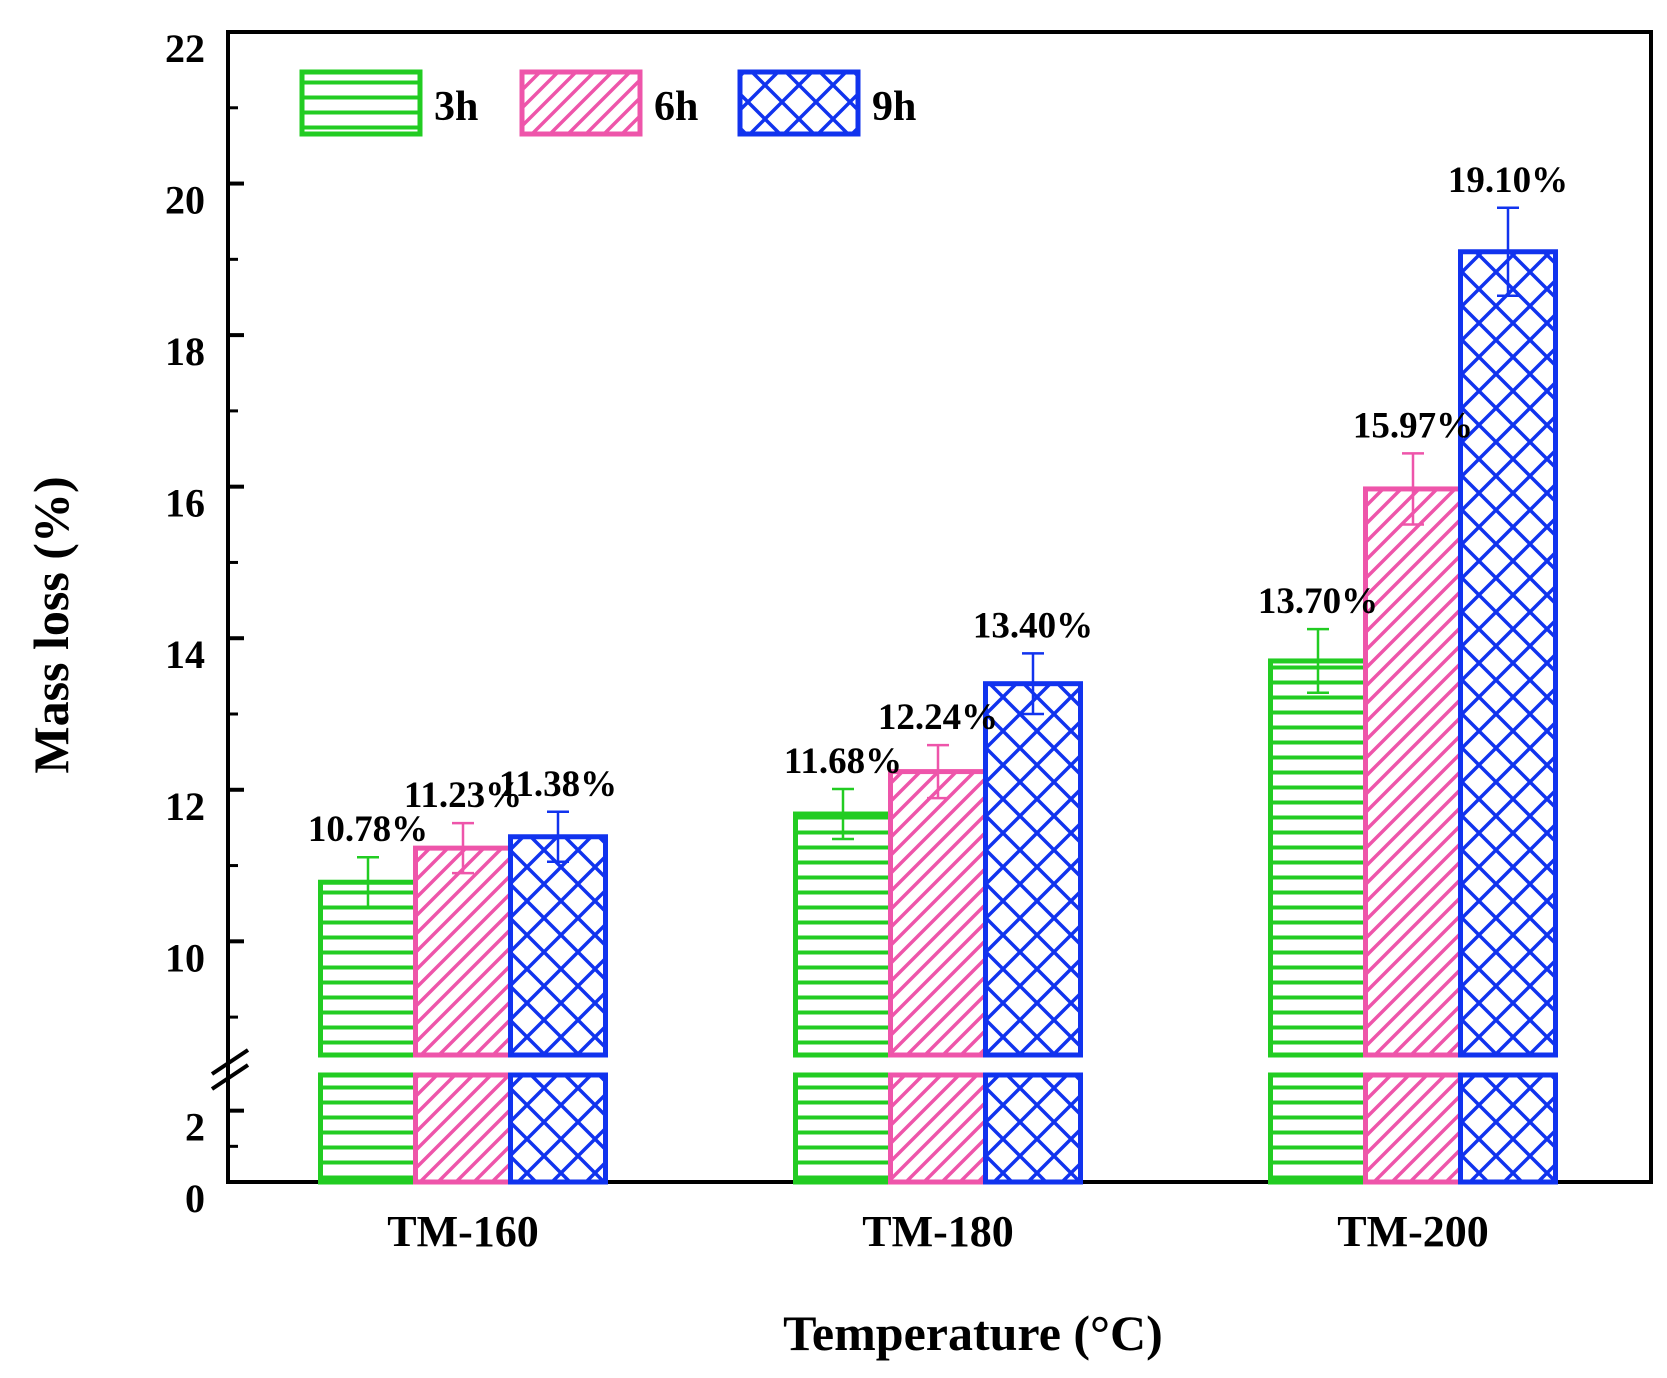 This screenshot has width=1667, height=1378. Describe the element at coordinates (463, 795) in the screenshot. I see `data-label-6h-tm-160: 11.23%` at that location.